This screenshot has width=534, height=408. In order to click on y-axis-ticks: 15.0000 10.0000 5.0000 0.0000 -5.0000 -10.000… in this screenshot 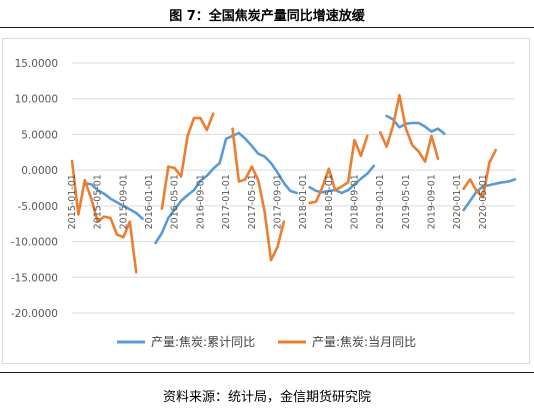, I will do `click(34, 189)`.